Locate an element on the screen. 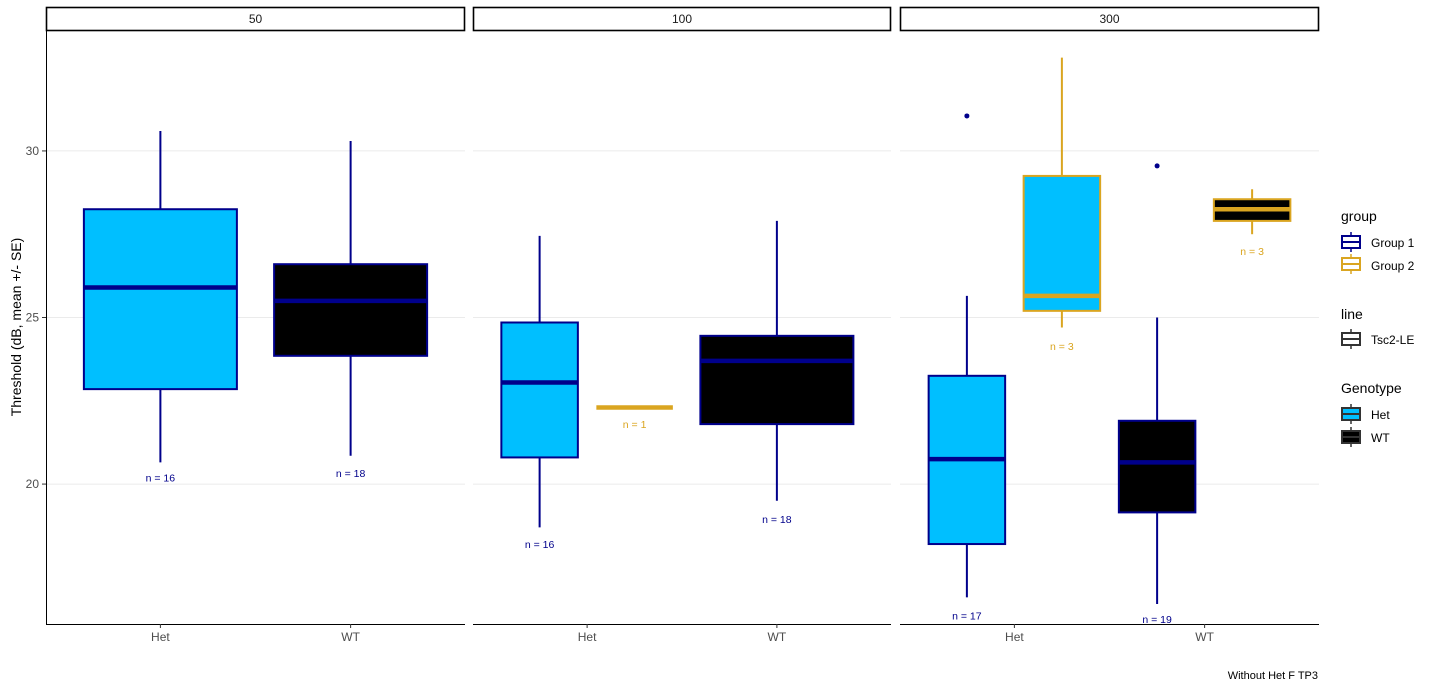 This screenshot has width=1432, height=688. facet-strip-label: 50 is located at coordinates (256, 19).